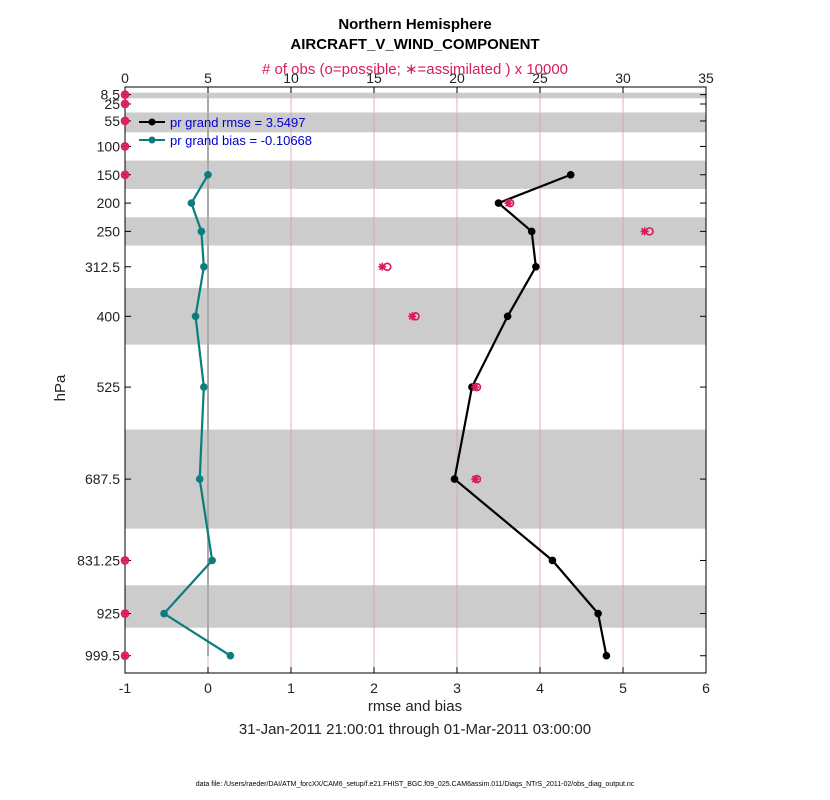  What do you see at coordinates (540, 688) in the screenshot?
I see `x-tick-label-4: 4` at bounding box center [540, 688].